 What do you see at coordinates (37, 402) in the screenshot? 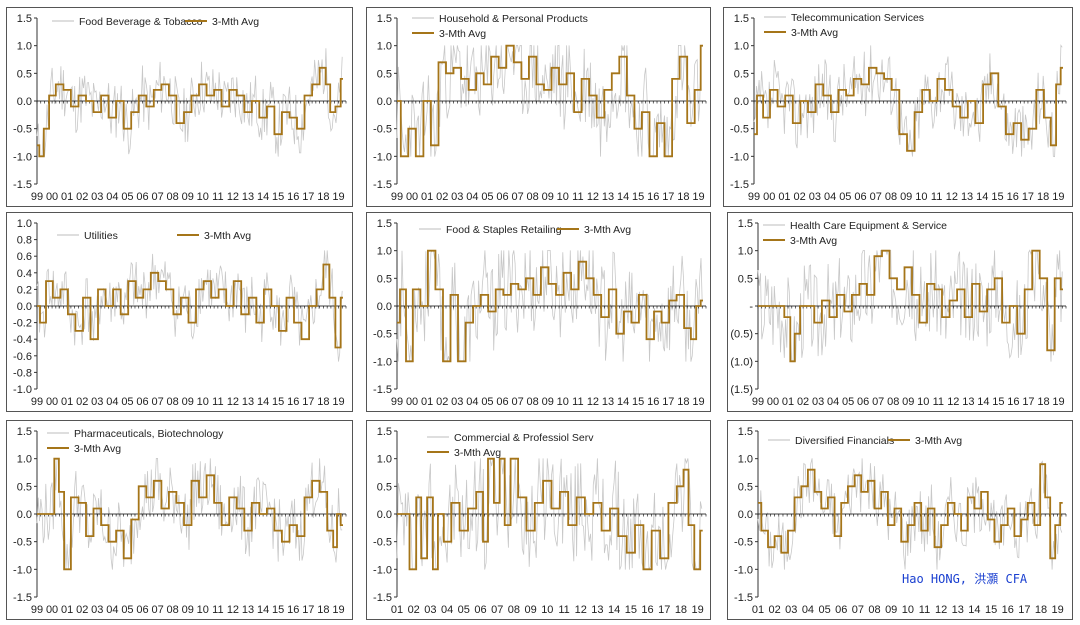
I see `x-tick-label: 99` at bounding box center [37, 402].